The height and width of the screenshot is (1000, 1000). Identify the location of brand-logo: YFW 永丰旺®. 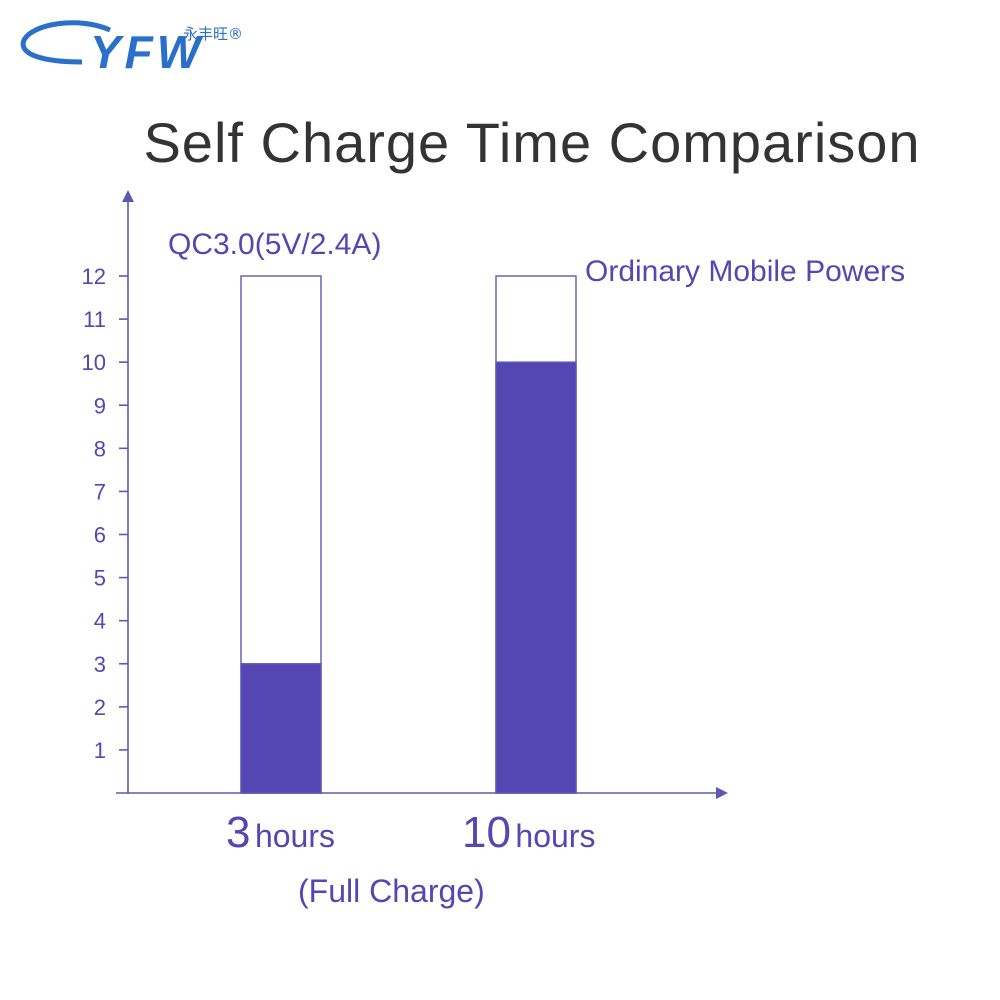
(130, 41).